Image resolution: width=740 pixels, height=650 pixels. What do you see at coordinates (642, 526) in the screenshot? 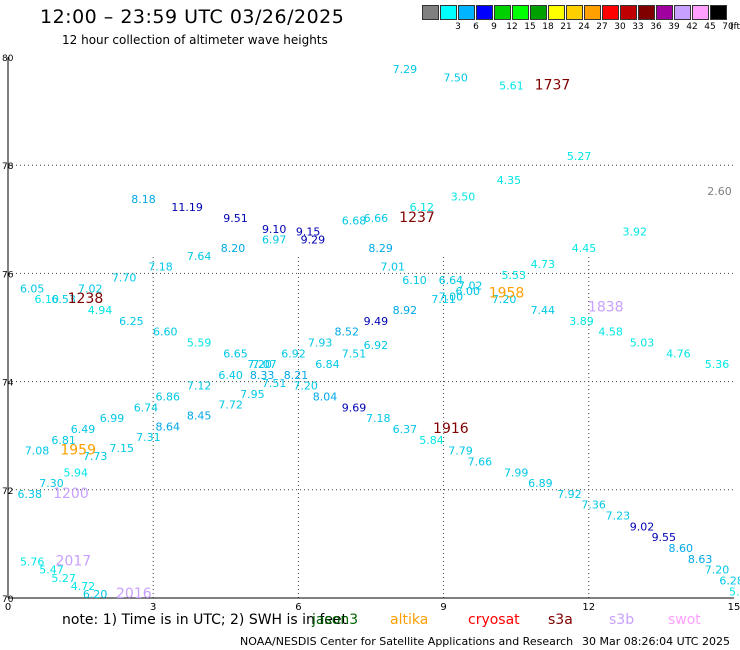
I see `wave-height-label: 9.02` at bounding box center [642, 526].